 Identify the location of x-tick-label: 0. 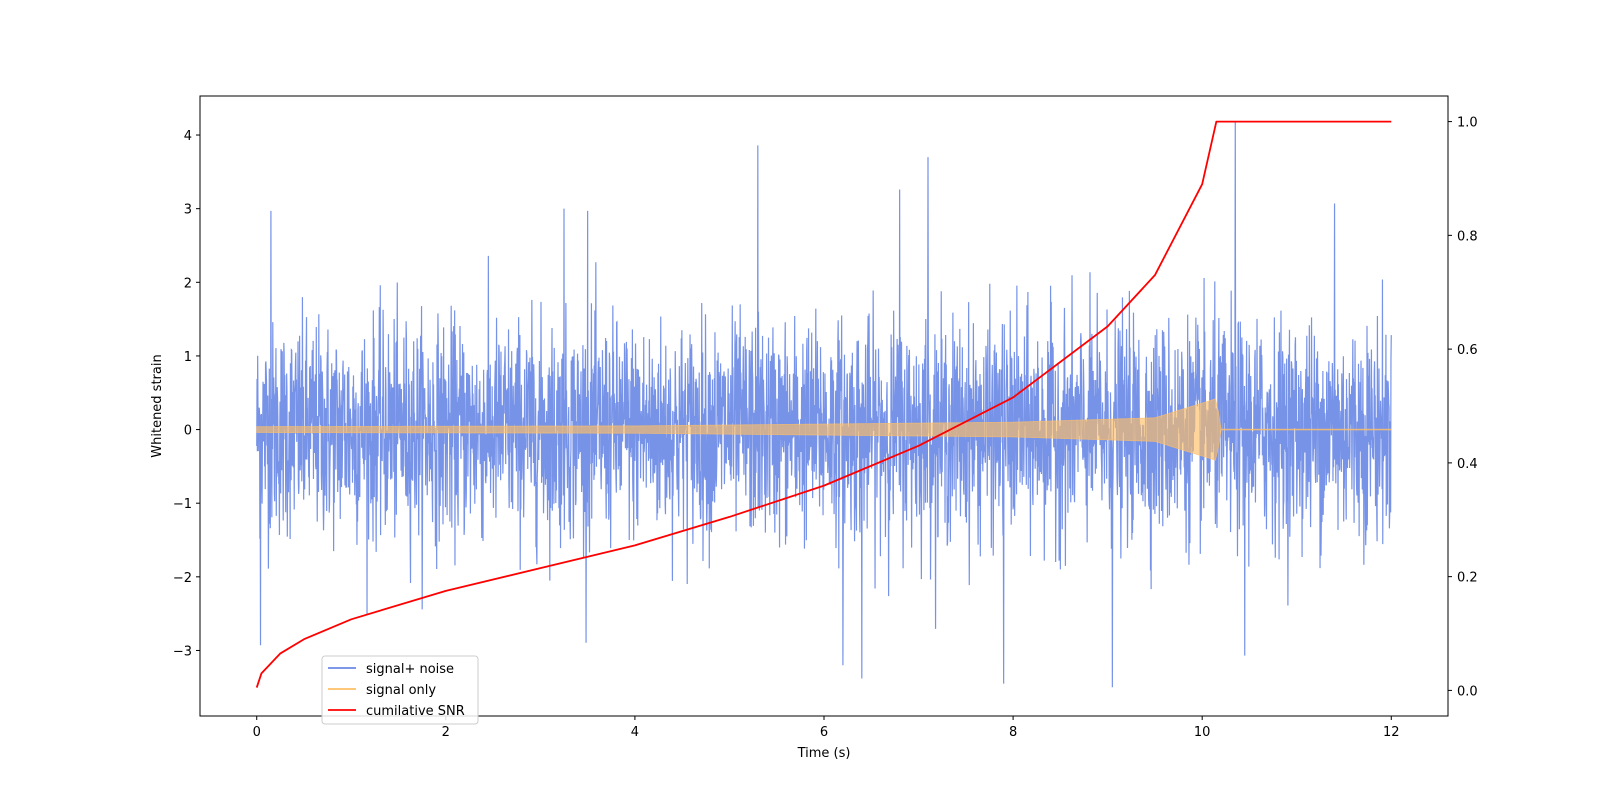
(257, 732).